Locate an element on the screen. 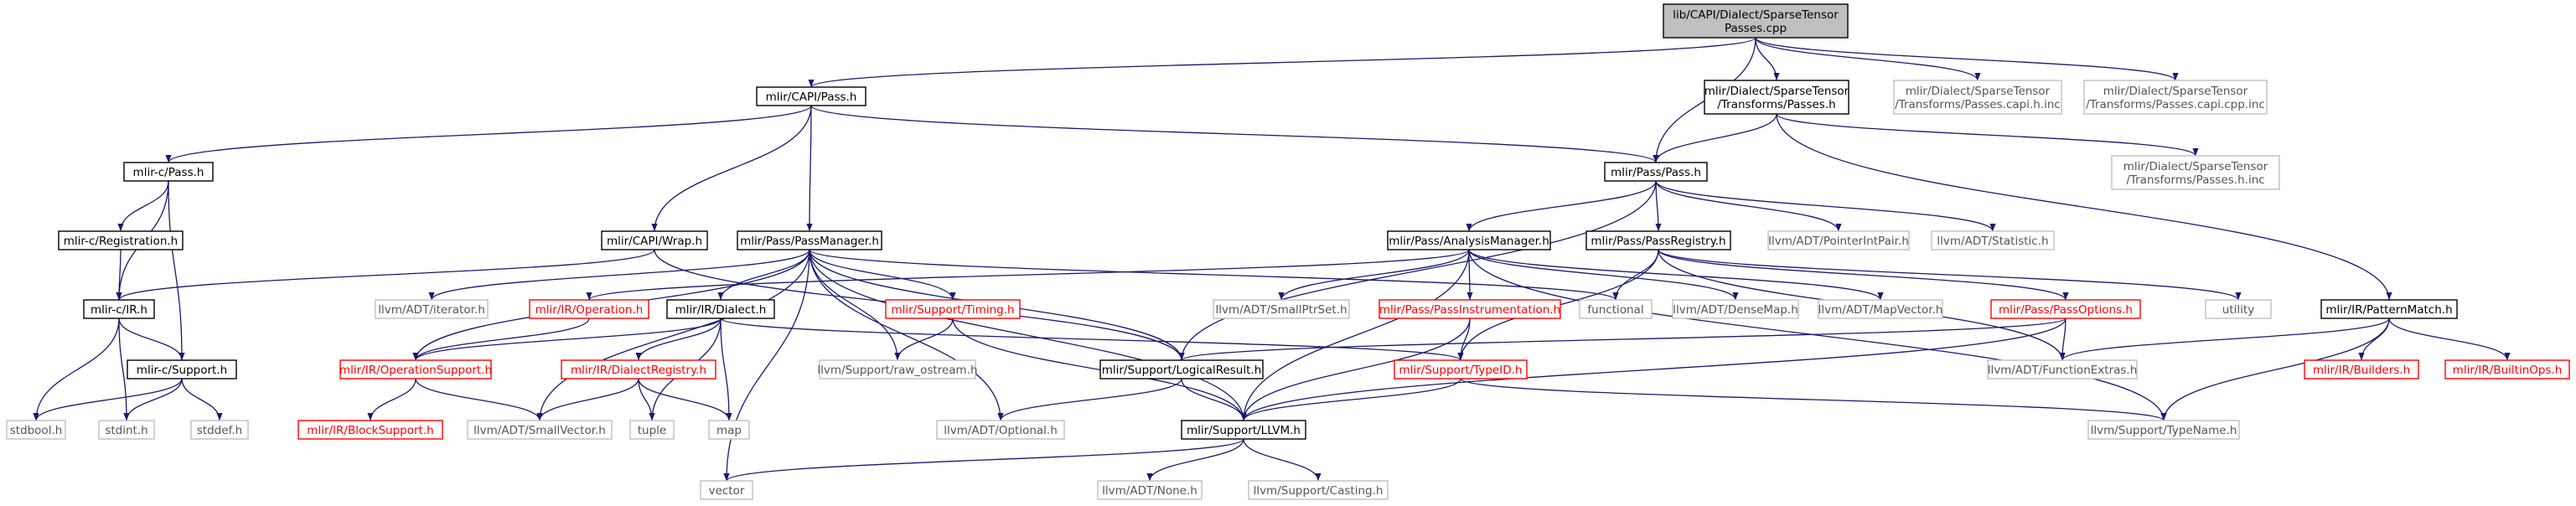 The height and width of the screenshot is (506, 2576). node-label: llvm/ADT/Statistic.h is located at coordinates (1992, 241).